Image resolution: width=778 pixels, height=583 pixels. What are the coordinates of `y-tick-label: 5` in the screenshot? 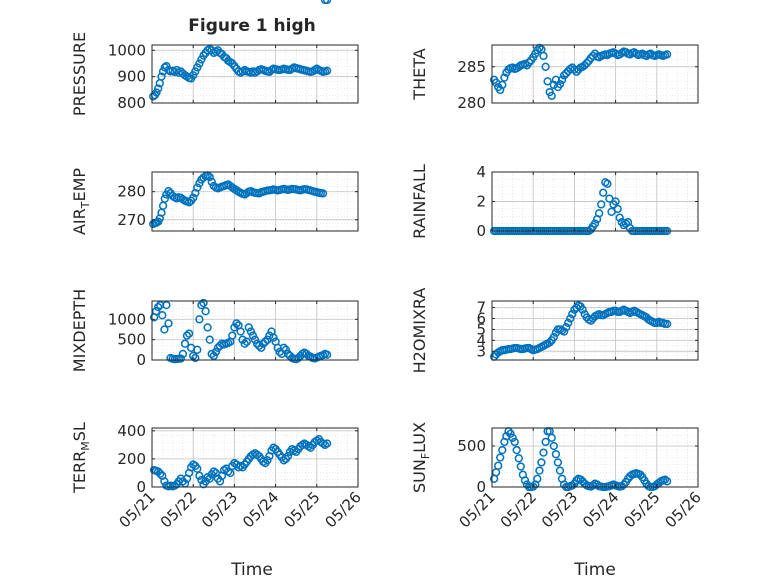 It's located at (481, 329).